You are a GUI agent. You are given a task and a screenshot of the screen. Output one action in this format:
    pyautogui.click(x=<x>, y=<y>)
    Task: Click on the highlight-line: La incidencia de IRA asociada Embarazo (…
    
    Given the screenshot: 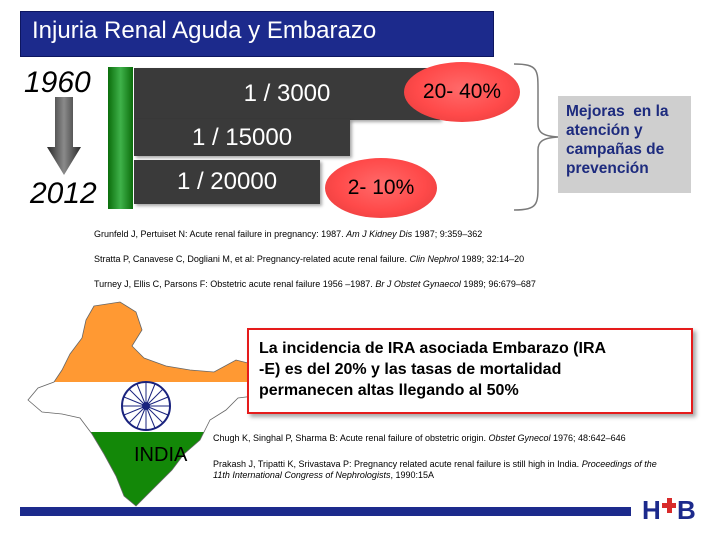 What is the action you would take?
    pyautogui.click(x=433, y=348)
    